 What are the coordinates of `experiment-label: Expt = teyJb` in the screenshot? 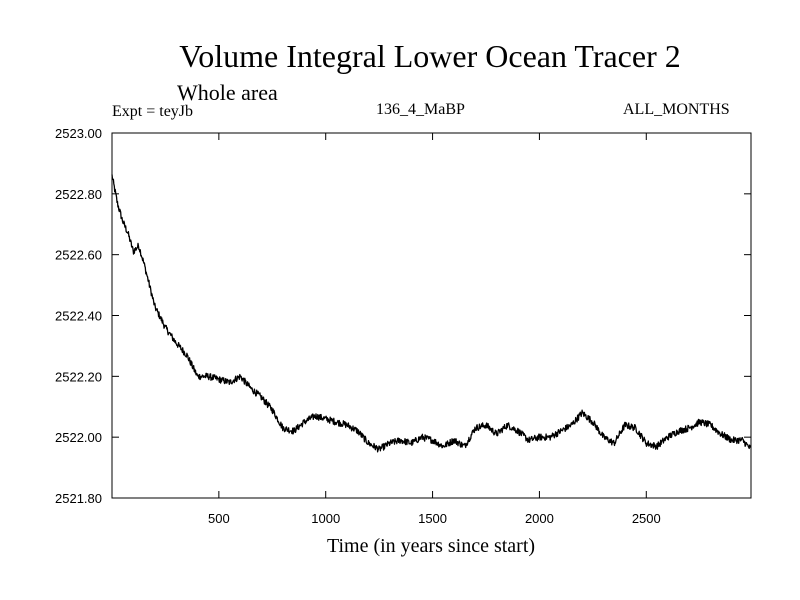 It's located at (153, 111).